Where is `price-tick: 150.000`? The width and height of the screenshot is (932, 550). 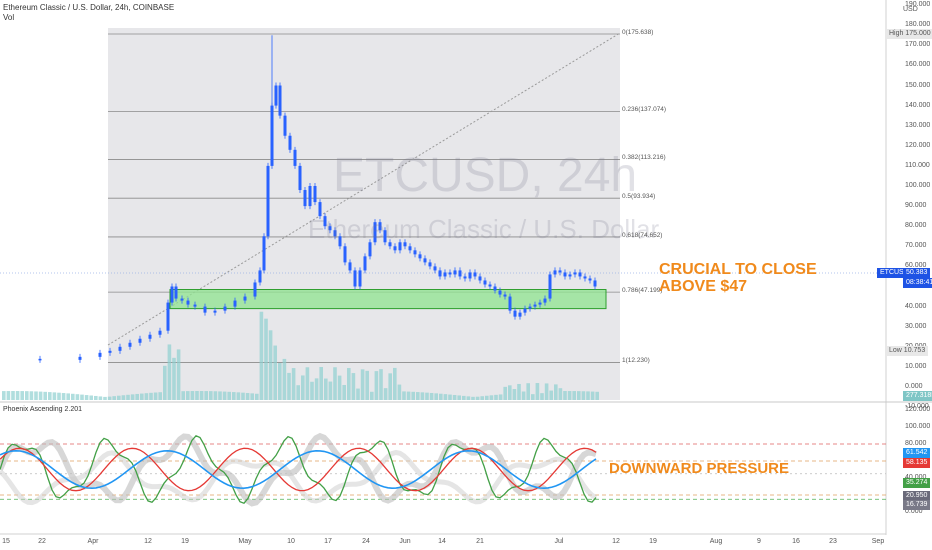
price-tick: 150.000 is located at coordinates (918, 85).